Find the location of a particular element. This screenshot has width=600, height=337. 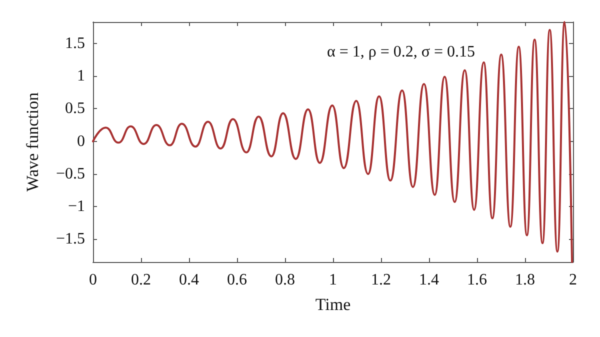

x-tick-label: 1.6 is located at coordinates (477, 280).